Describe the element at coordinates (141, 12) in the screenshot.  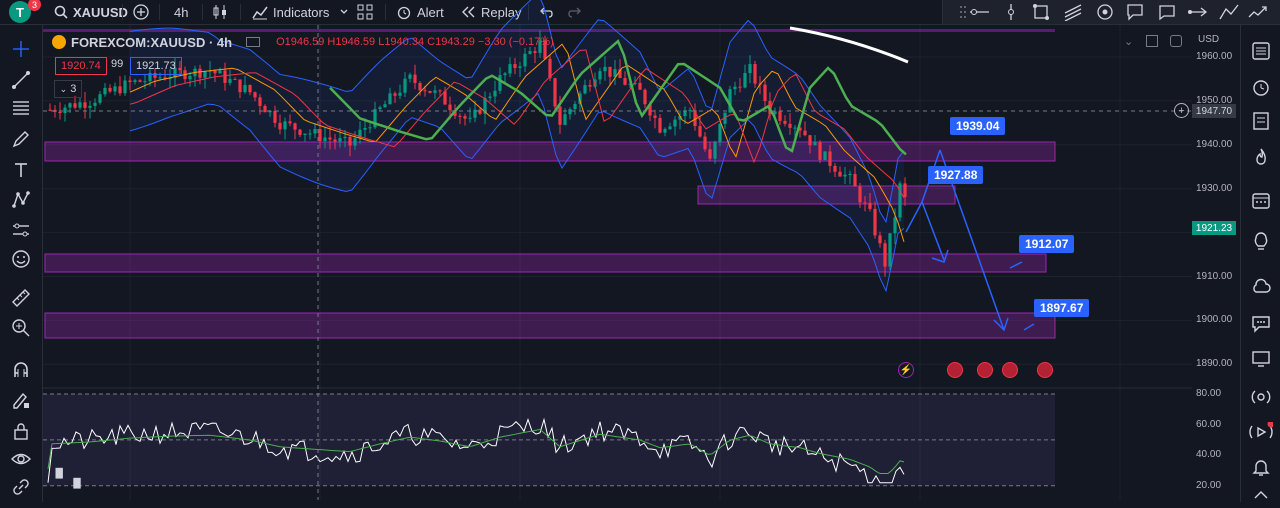
I see `compare-button` at that location.